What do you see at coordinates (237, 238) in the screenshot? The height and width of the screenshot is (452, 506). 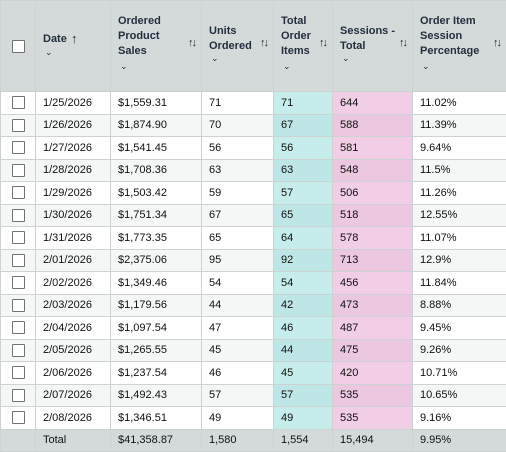 I see `row-units: 65` at bounding box center [237, 238].